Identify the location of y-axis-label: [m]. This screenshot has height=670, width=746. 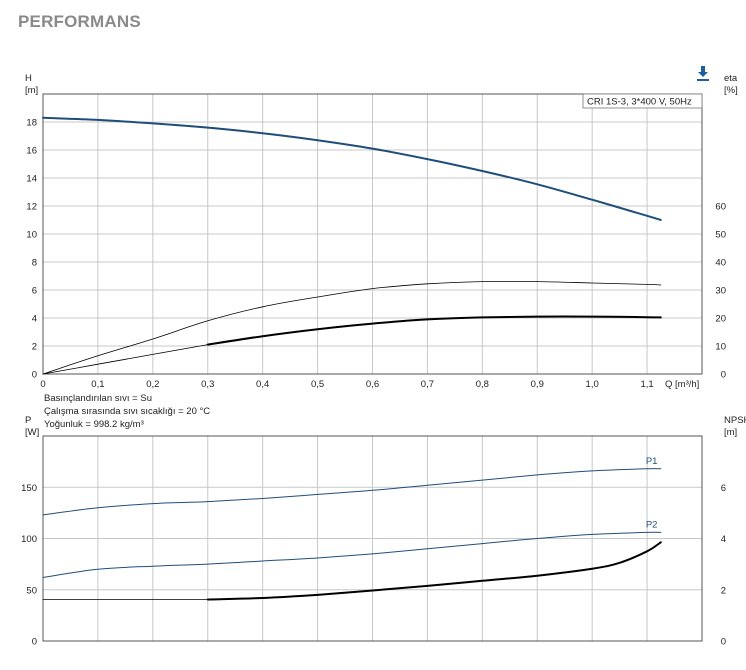
(31, 90).